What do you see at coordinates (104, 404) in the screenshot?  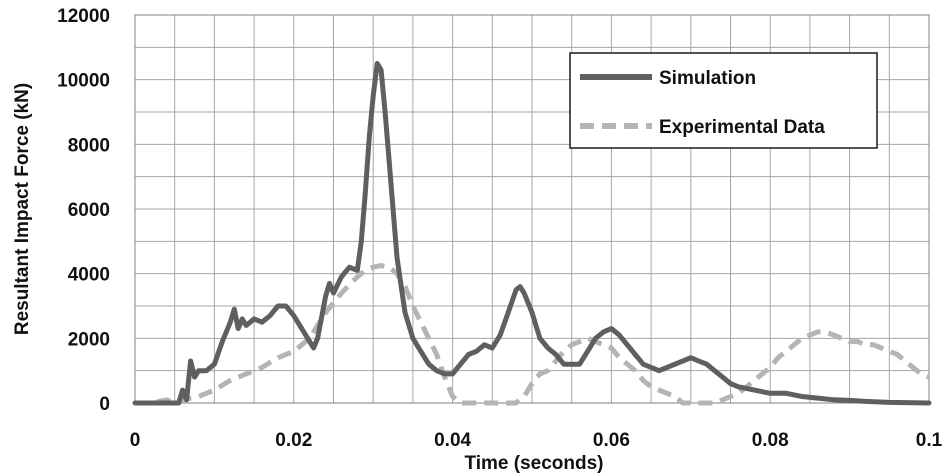 I see `y-tick-label: 0` at bounding box center [104, 404].